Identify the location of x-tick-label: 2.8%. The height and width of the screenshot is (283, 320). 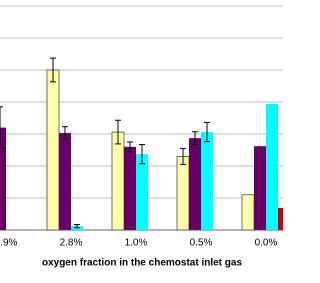
(71, 243).